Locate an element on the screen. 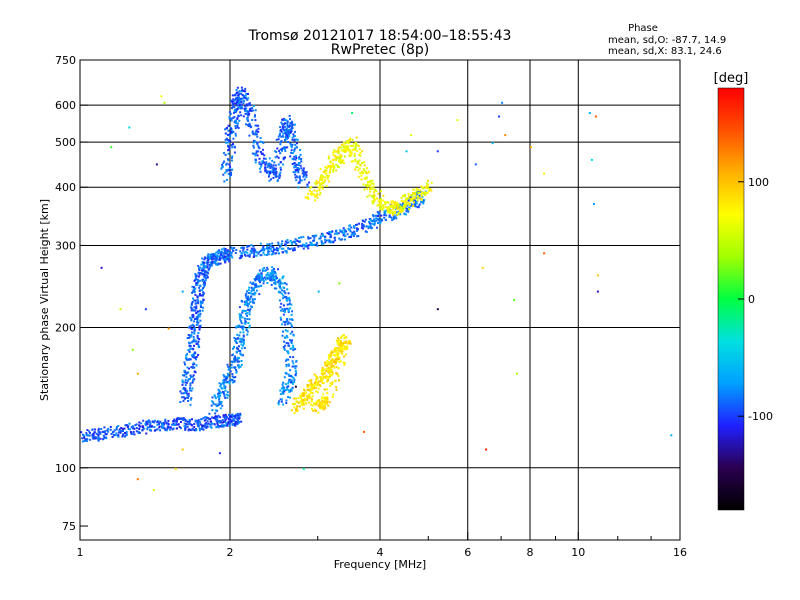 This screenshot has height=600, width=800. x-tick-label: 8 is located at coordinates (530, 552).